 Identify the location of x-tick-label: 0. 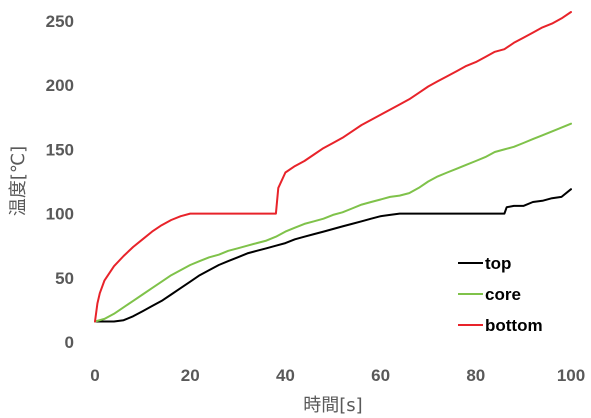
(94, 375).